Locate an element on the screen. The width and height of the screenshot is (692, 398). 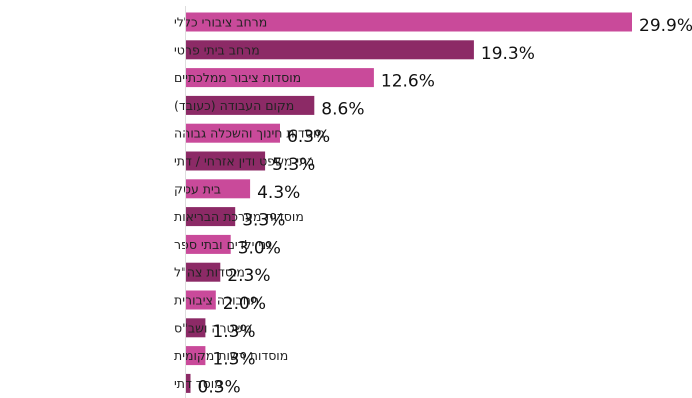
value-label: 2.0% is located at coordinates (244, 304).